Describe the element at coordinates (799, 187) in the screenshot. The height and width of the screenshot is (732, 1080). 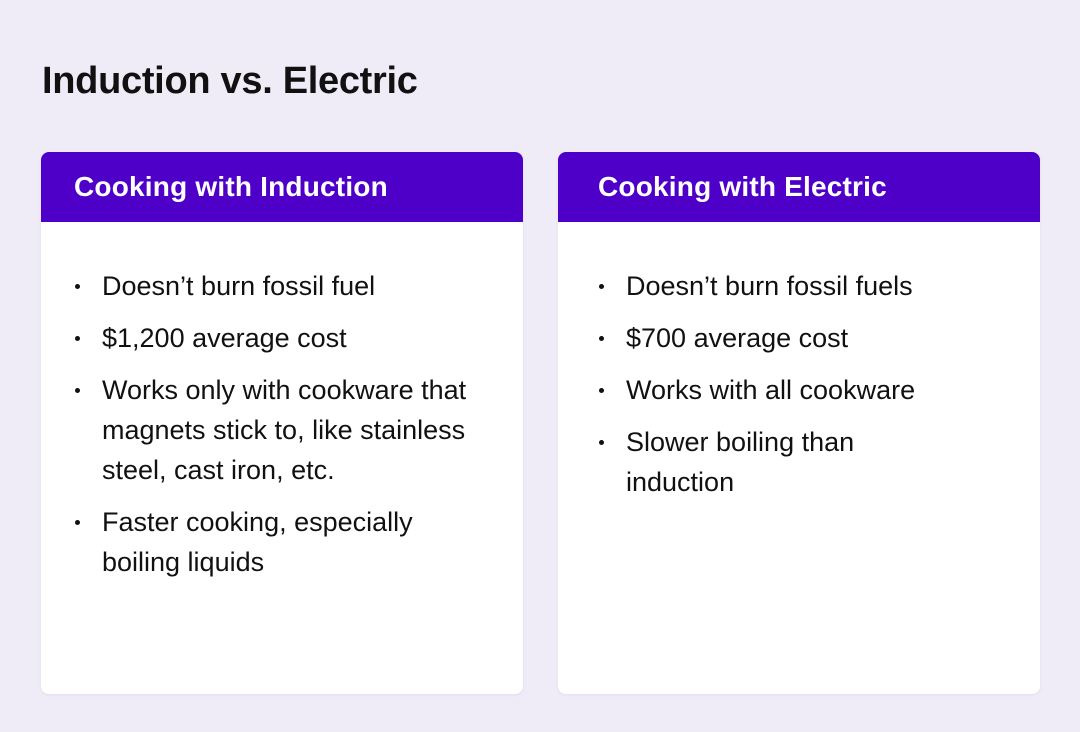
I see `card-header: Cooking with Electric` at that location.